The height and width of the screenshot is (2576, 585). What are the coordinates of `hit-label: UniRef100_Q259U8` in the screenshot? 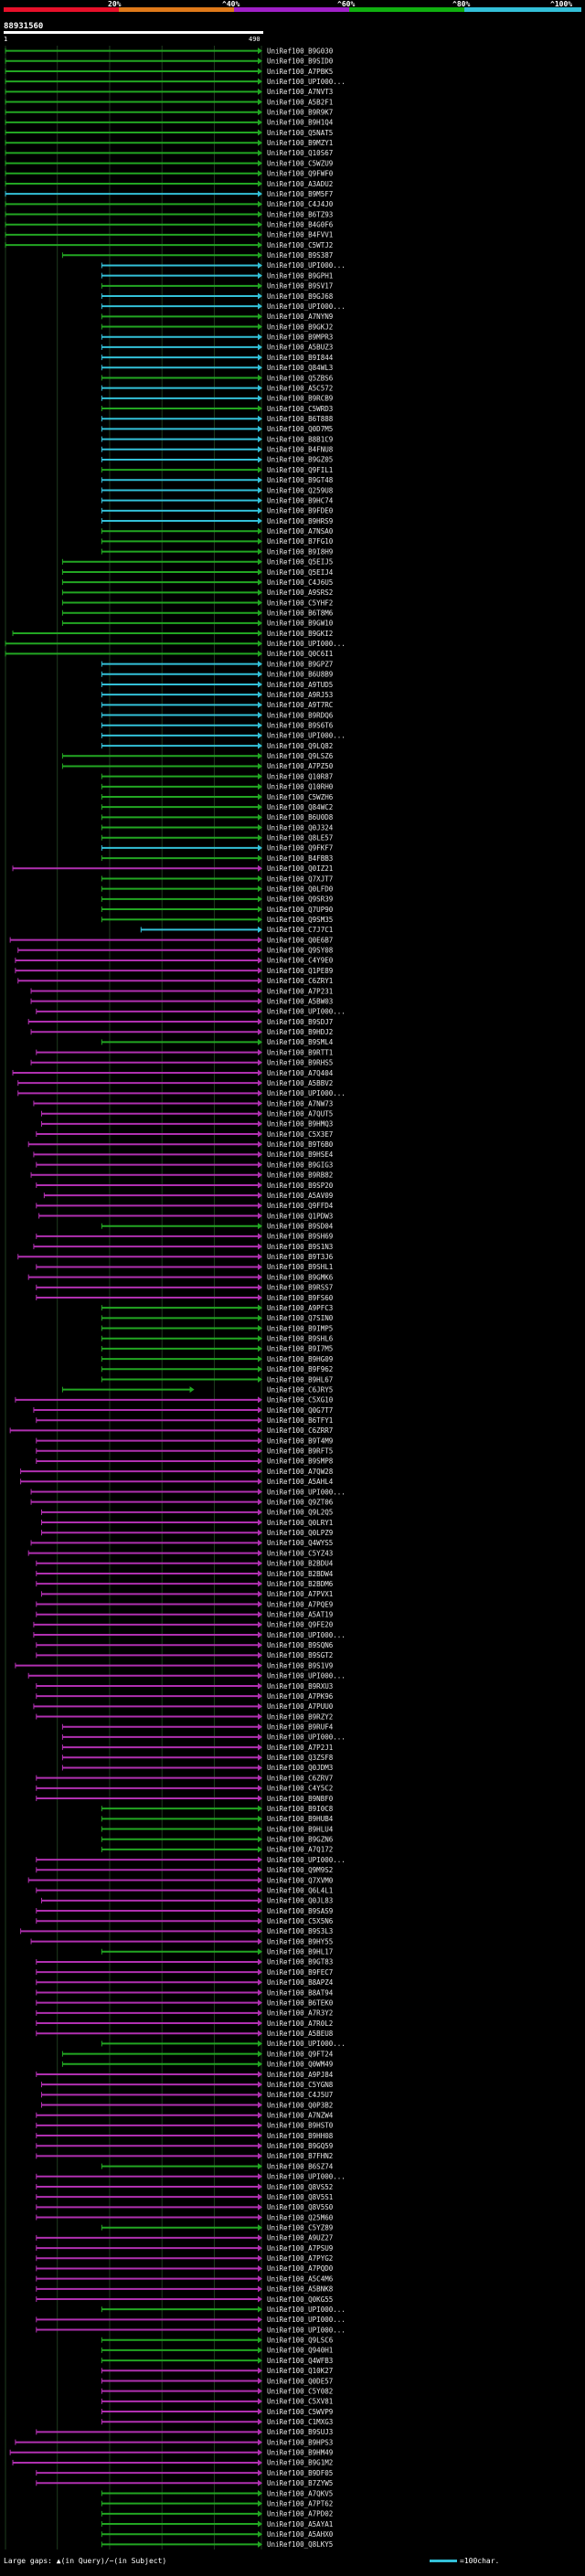 It's located at (300, 490).